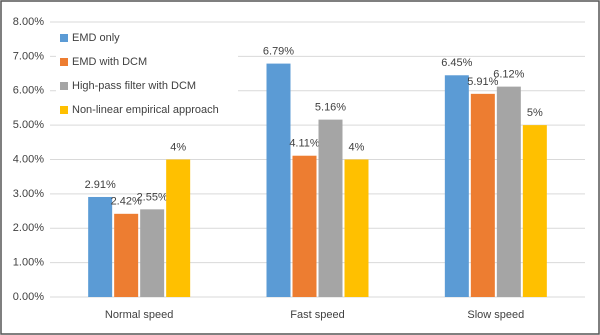  I want to click on data-label: 2.55%, so click(152, 197).